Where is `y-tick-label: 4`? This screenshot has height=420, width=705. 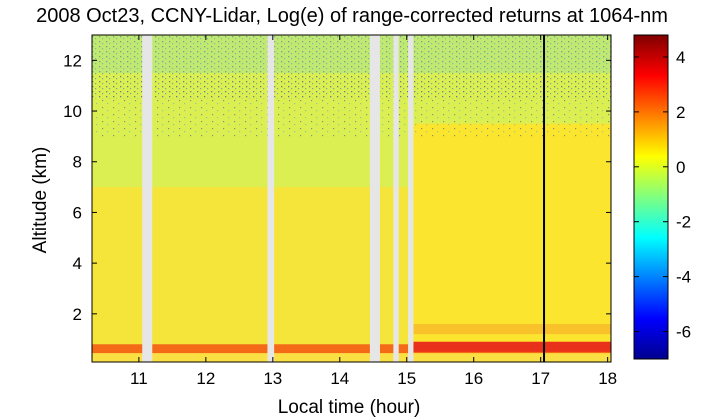
y-tick-label: 4 is located at coordinates (77, 263).